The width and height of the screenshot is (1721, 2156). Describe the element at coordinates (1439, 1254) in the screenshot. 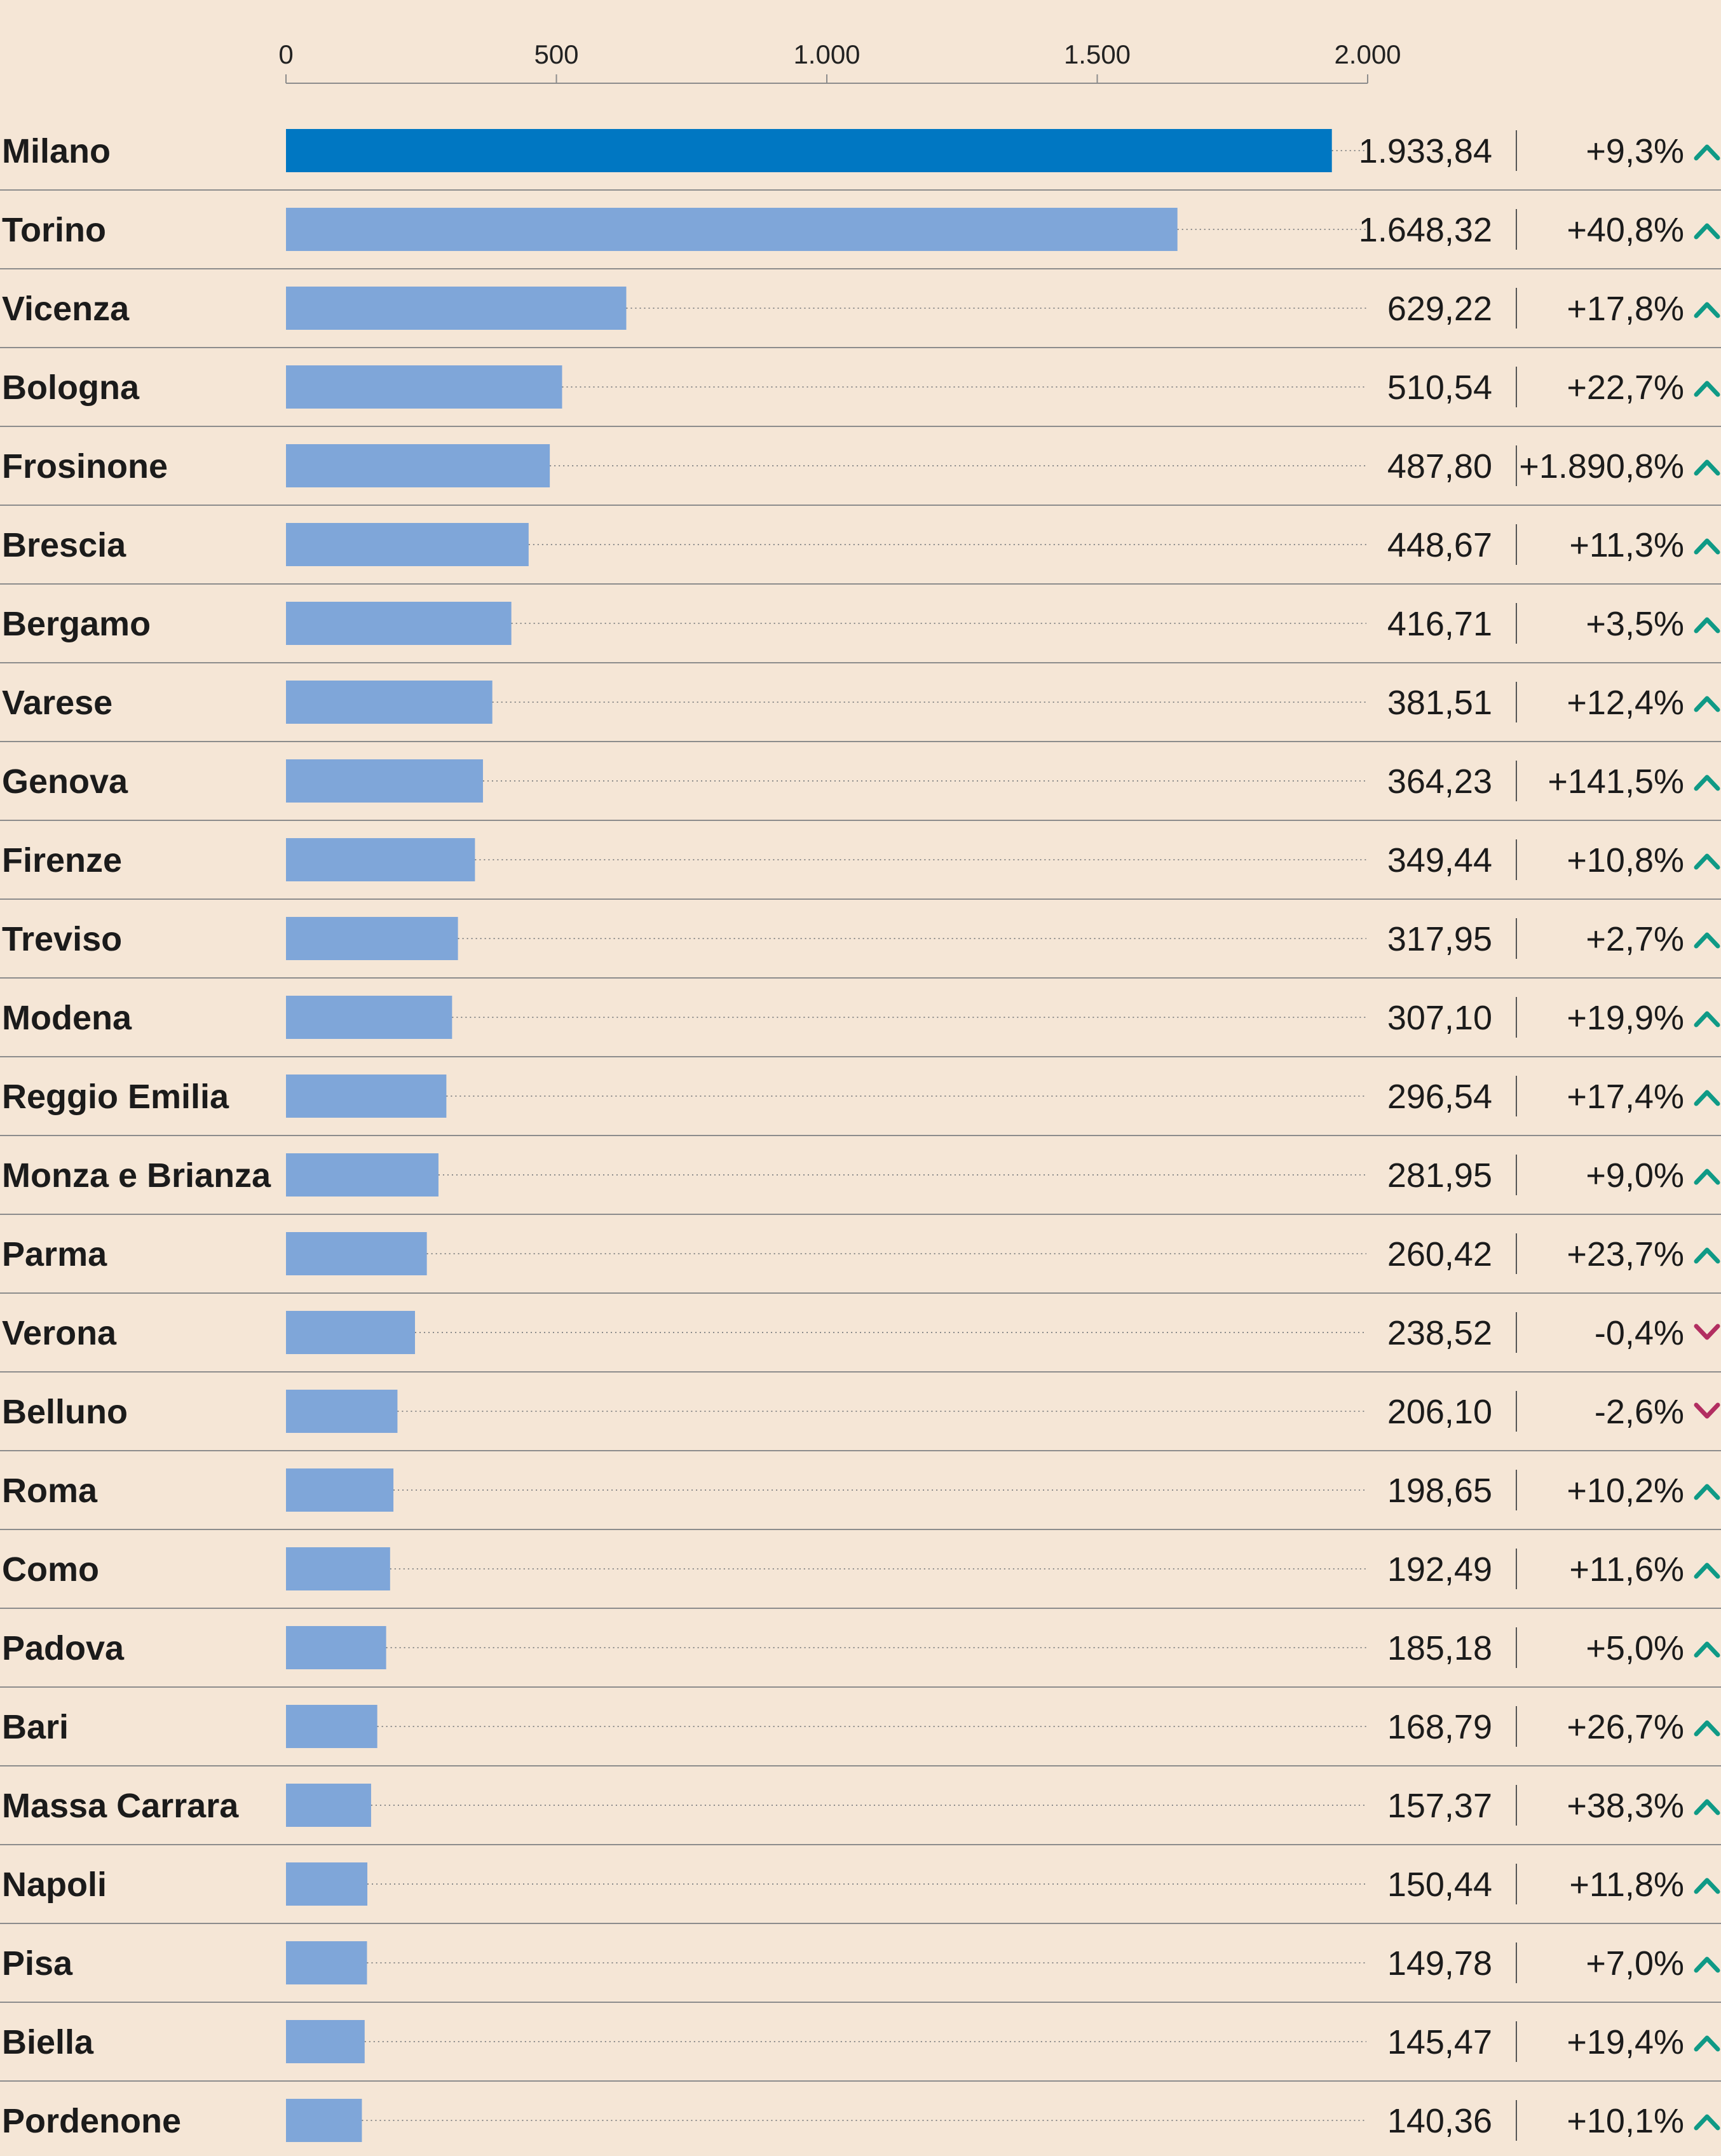

I see `value-label: 260,42` at that location.